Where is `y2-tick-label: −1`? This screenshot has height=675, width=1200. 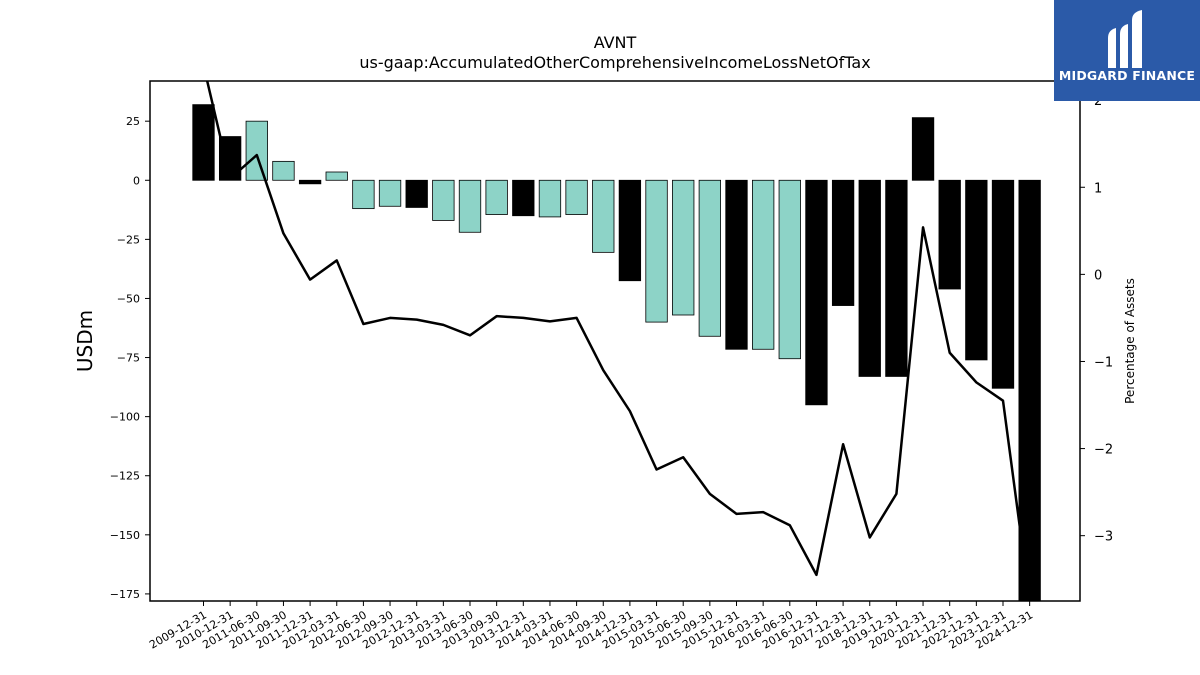
y2-tick-label: −1 is located at coordinates (1103, 362).